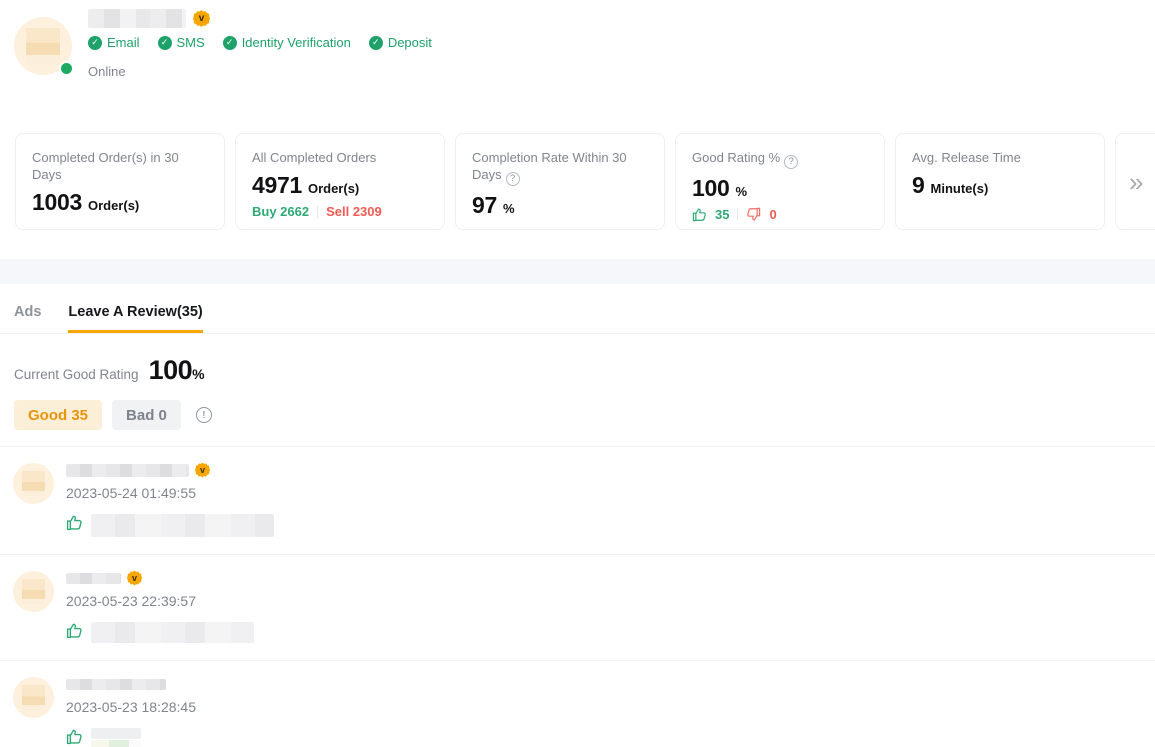 The image size is (1155, 747). Describe the element at coordinates (281, 211) in the screenshot. I see `buy-count: Buy 2662` at that location.